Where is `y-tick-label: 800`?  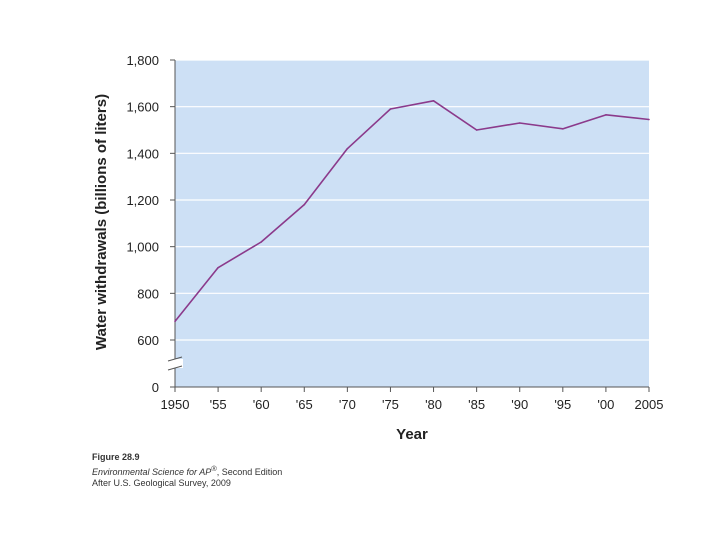 y-tick-label: 800 is located at coordinates (148, 293).